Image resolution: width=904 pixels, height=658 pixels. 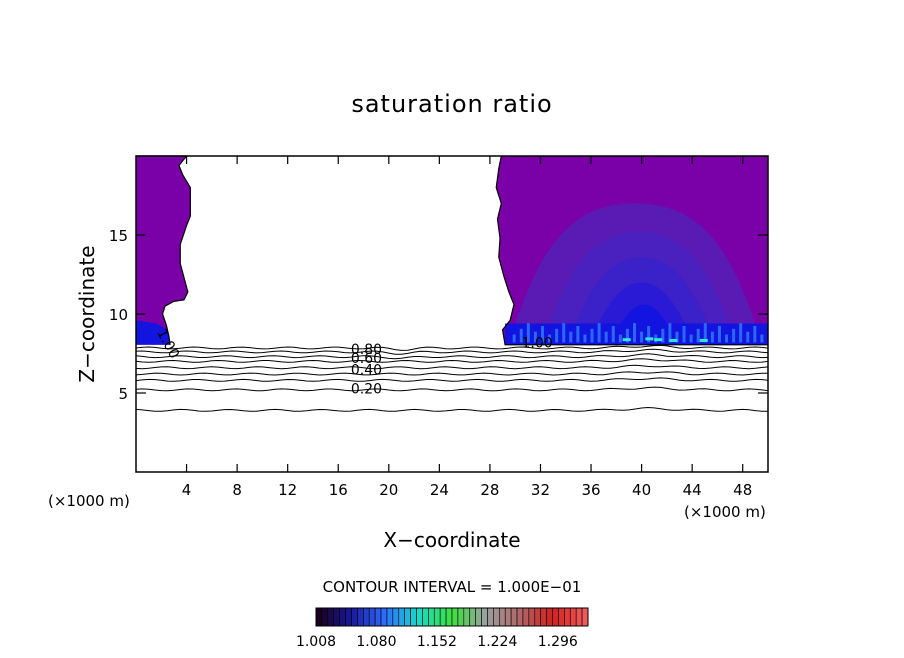 What do you see at coordinates (388, 490) in the screenshot?
I see `x-tick-label: 20` at bounding box center [388, 490].